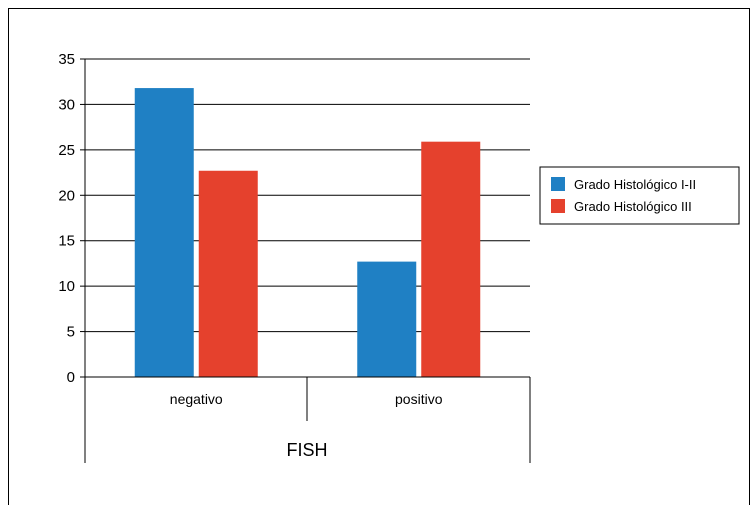  Describe the element at coordinates (635, 184) in the screenshot. I see `legend-label: Grado Histológico I-II` at that location.